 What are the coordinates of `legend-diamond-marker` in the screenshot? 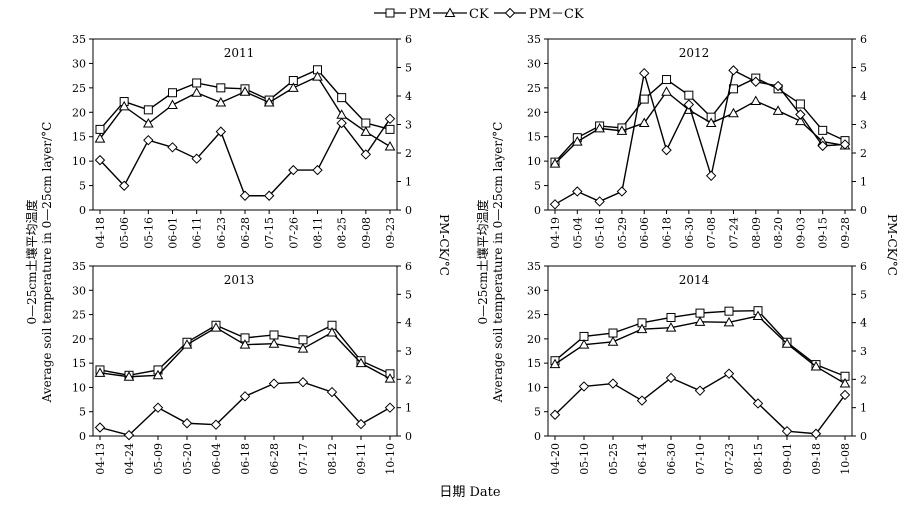 It's located at (510, 13).